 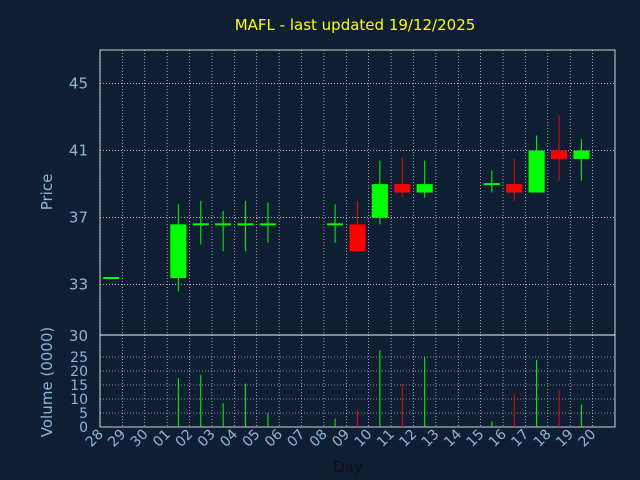 What do you see at coordinates (431, 439) in the screenshot?
I see `x-tick-label: 13` at bounding box center [431, 439].